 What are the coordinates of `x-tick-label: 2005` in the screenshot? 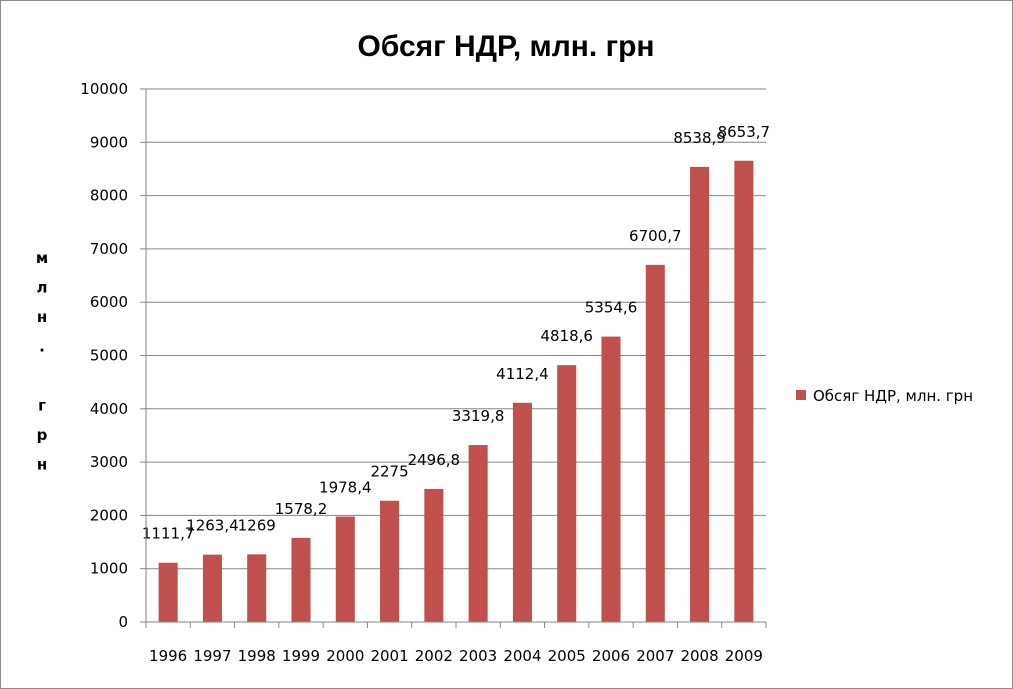 It's located at (567, 656).